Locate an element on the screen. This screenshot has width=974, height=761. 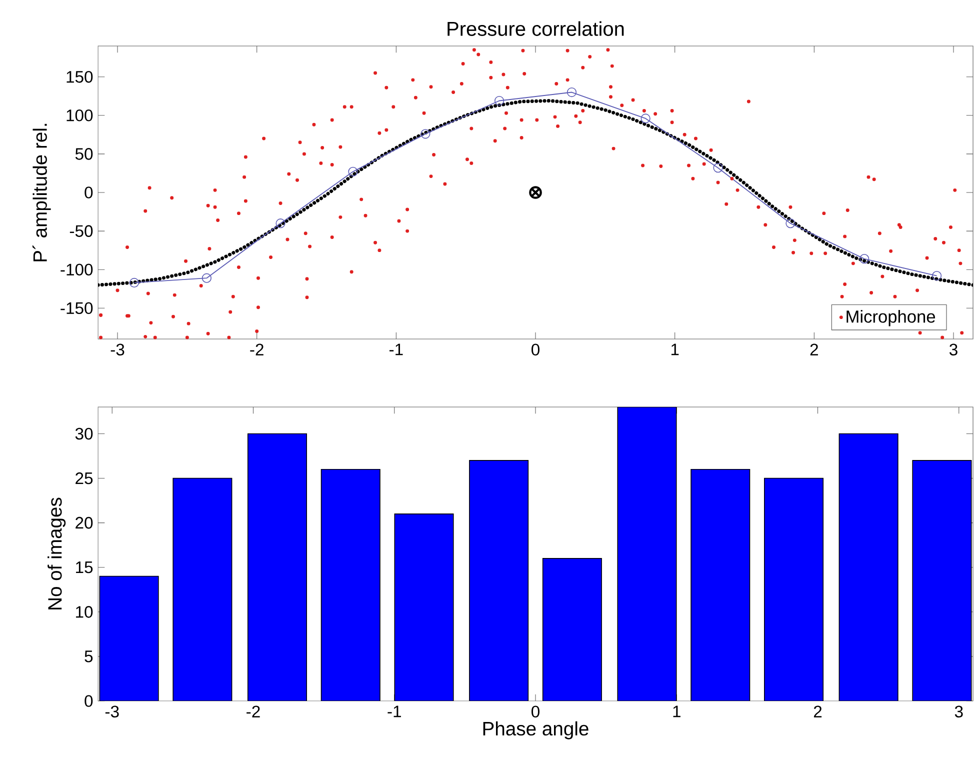
y-tick-label: 20 is located at coordinates (84, 522).